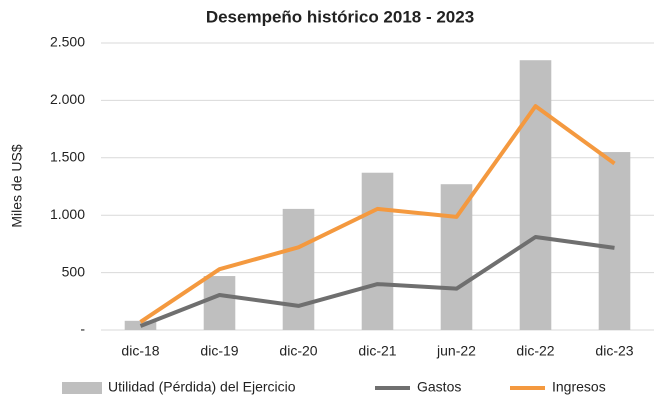  I want to click on x-tick-label: dic-19, so click(219, 351).